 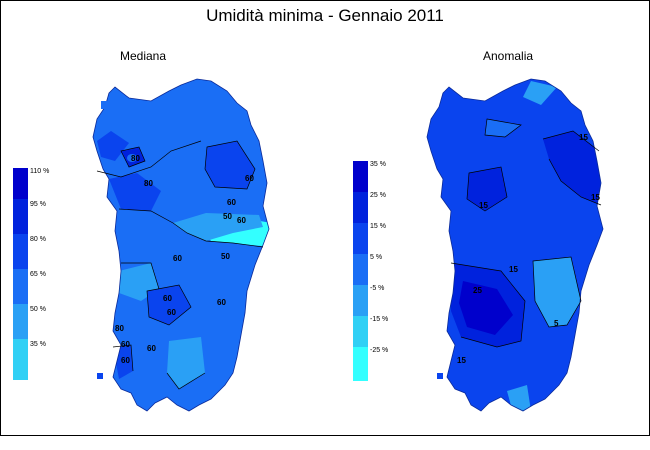 What do you see at coordinates (377, 288) in the screenshot?
I see `legend-tick: -5 %` at bounding box center [377, 288].